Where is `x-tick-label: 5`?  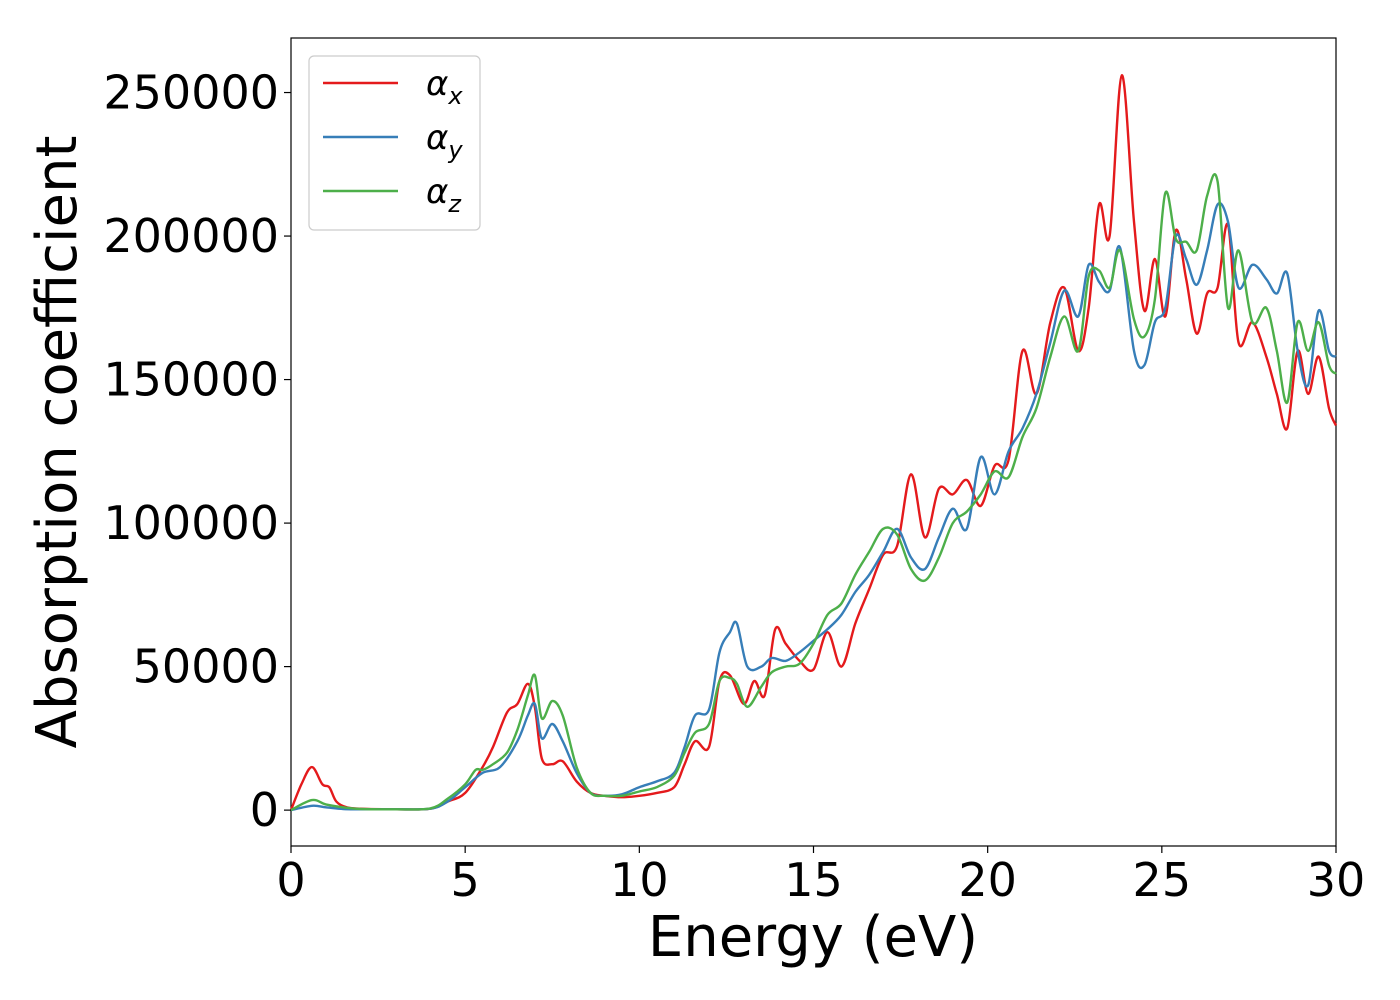 x-tick-label: 5 is located at coordinates (465, 880).